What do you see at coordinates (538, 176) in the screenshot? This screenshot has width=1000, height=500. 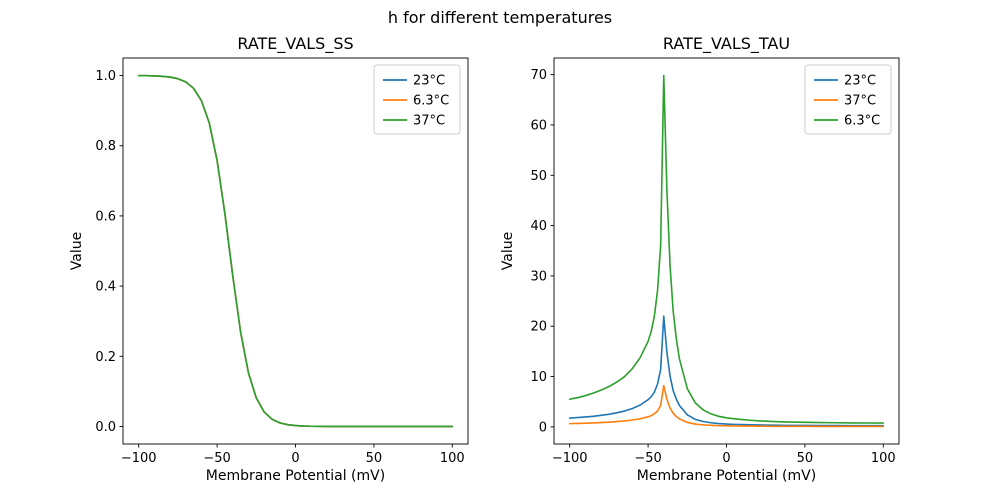 I see `y-tick-label: 50` at bounding box center [538, 176].